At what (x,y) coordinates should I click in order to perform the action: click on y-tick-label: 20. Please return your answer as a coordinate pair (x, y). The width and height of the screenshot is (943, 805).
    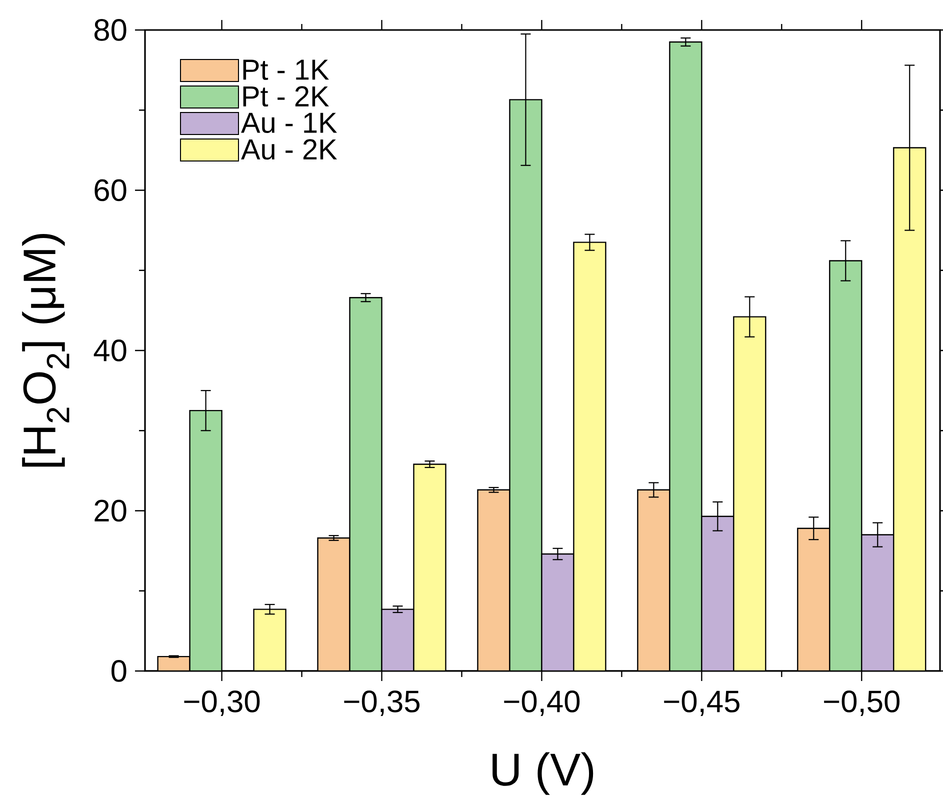
    Looking at the image, I should click on (110, 511).